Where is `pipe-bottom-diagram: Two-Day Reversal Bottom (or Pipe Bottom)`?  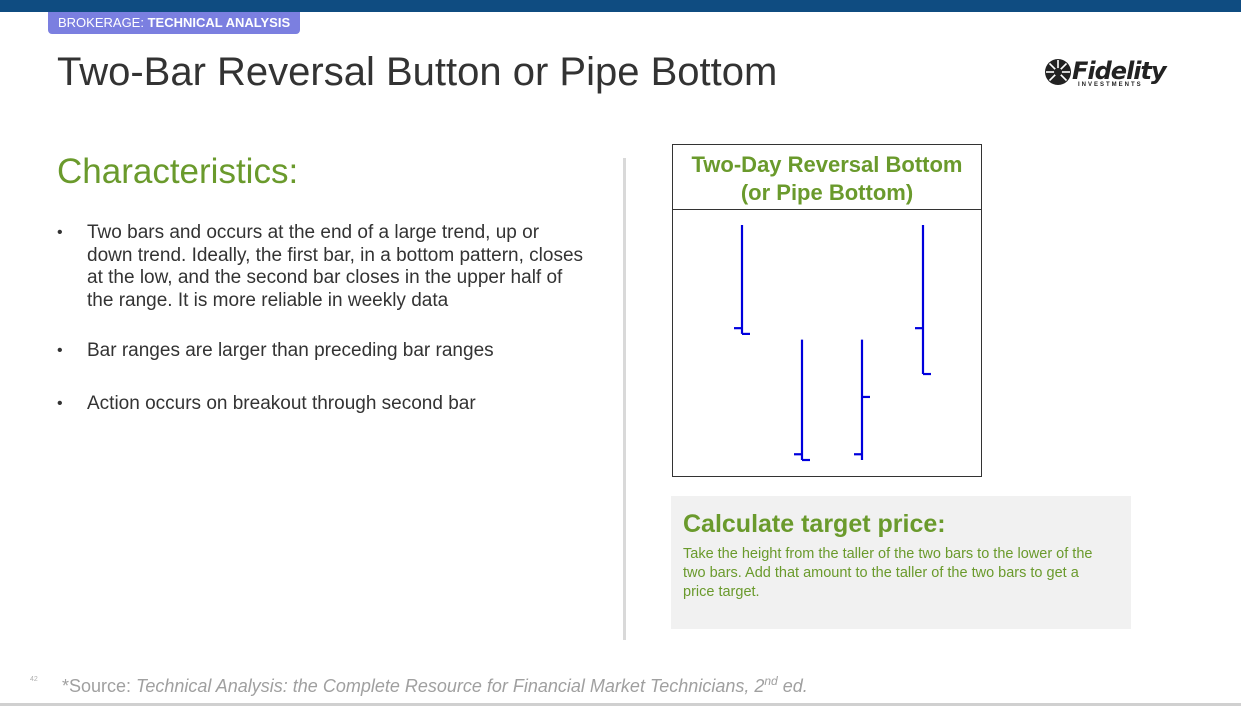 pipe-bottom-diagram: Two-Day Reversal Bottom (or Pipe Bottom) is located at coordinates (827, 310).